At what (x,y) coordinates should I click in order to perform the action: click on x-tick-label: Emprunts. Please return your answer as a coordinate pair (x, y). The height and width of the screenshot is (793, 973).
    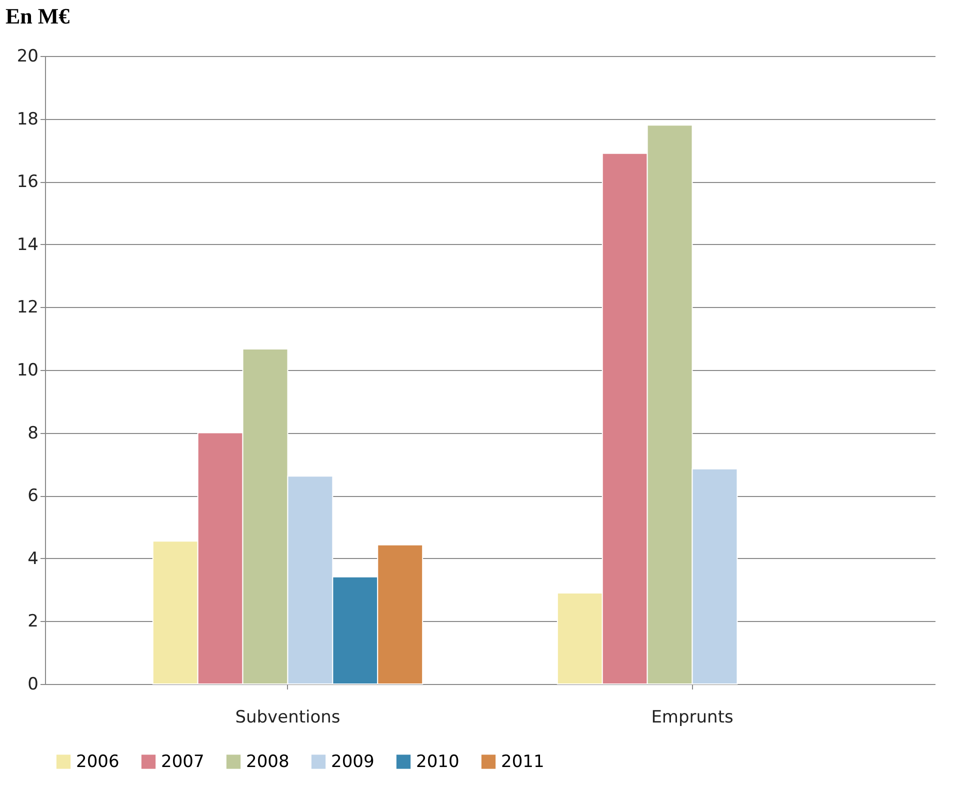
    Looking at the image, I should click on (692, 718).